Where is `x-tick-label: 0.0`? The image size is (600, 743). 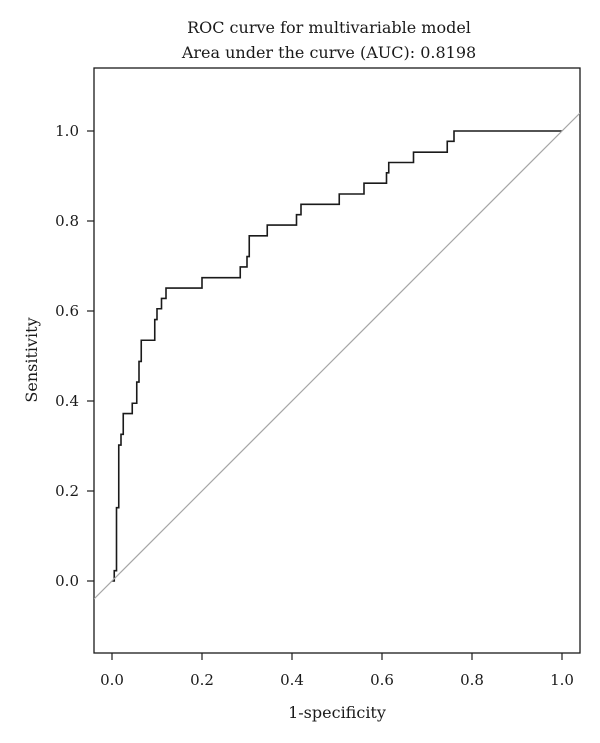
x-tick-label: 0.0 is located at coordinates (112, 680).